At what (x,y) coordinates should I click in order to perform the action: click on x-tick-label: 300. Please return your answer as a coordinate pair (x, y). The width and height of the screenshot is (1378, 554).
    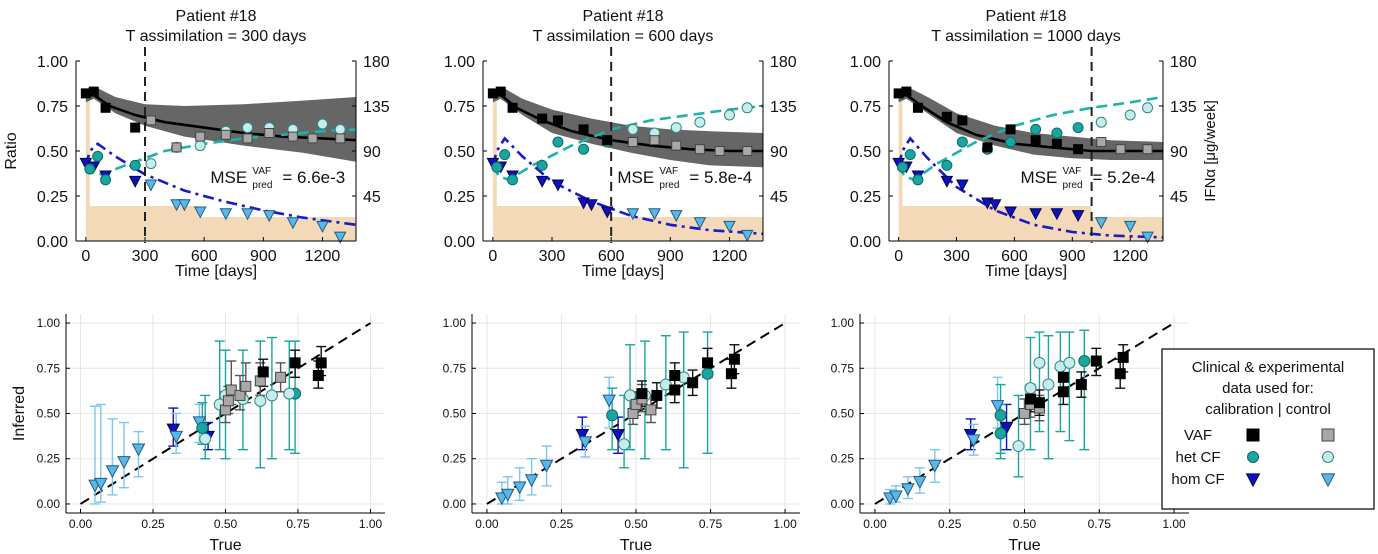
    Looking at the image, I should click on (956, 256).